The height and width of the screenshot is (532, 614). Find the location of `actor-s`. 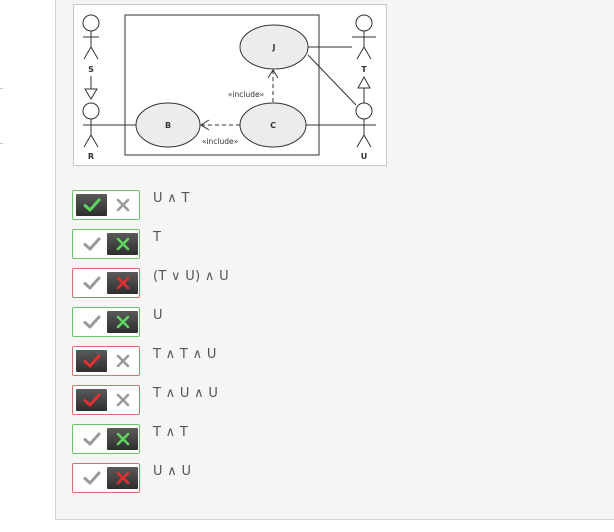

actor-s is located at coordinates (91, 37).